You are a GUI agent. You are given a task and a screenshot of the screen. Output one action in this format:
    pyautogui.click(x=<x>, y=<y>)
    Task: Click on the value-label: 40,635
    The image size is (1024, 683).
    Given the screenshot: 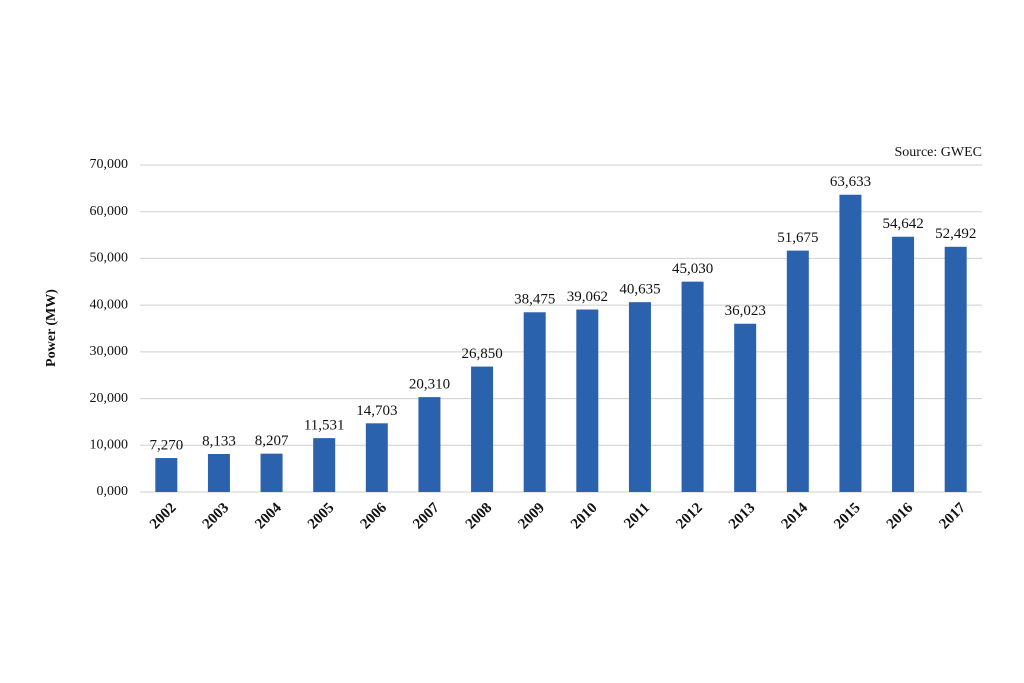 What is the action you would take?
    pyautogui.click(x=639, y=290)
    